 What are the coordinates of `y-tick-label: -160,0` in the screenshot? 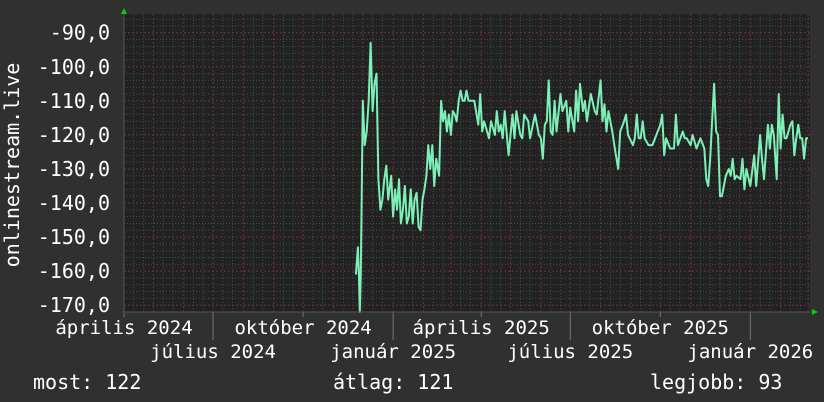 It's located at (74, 271).